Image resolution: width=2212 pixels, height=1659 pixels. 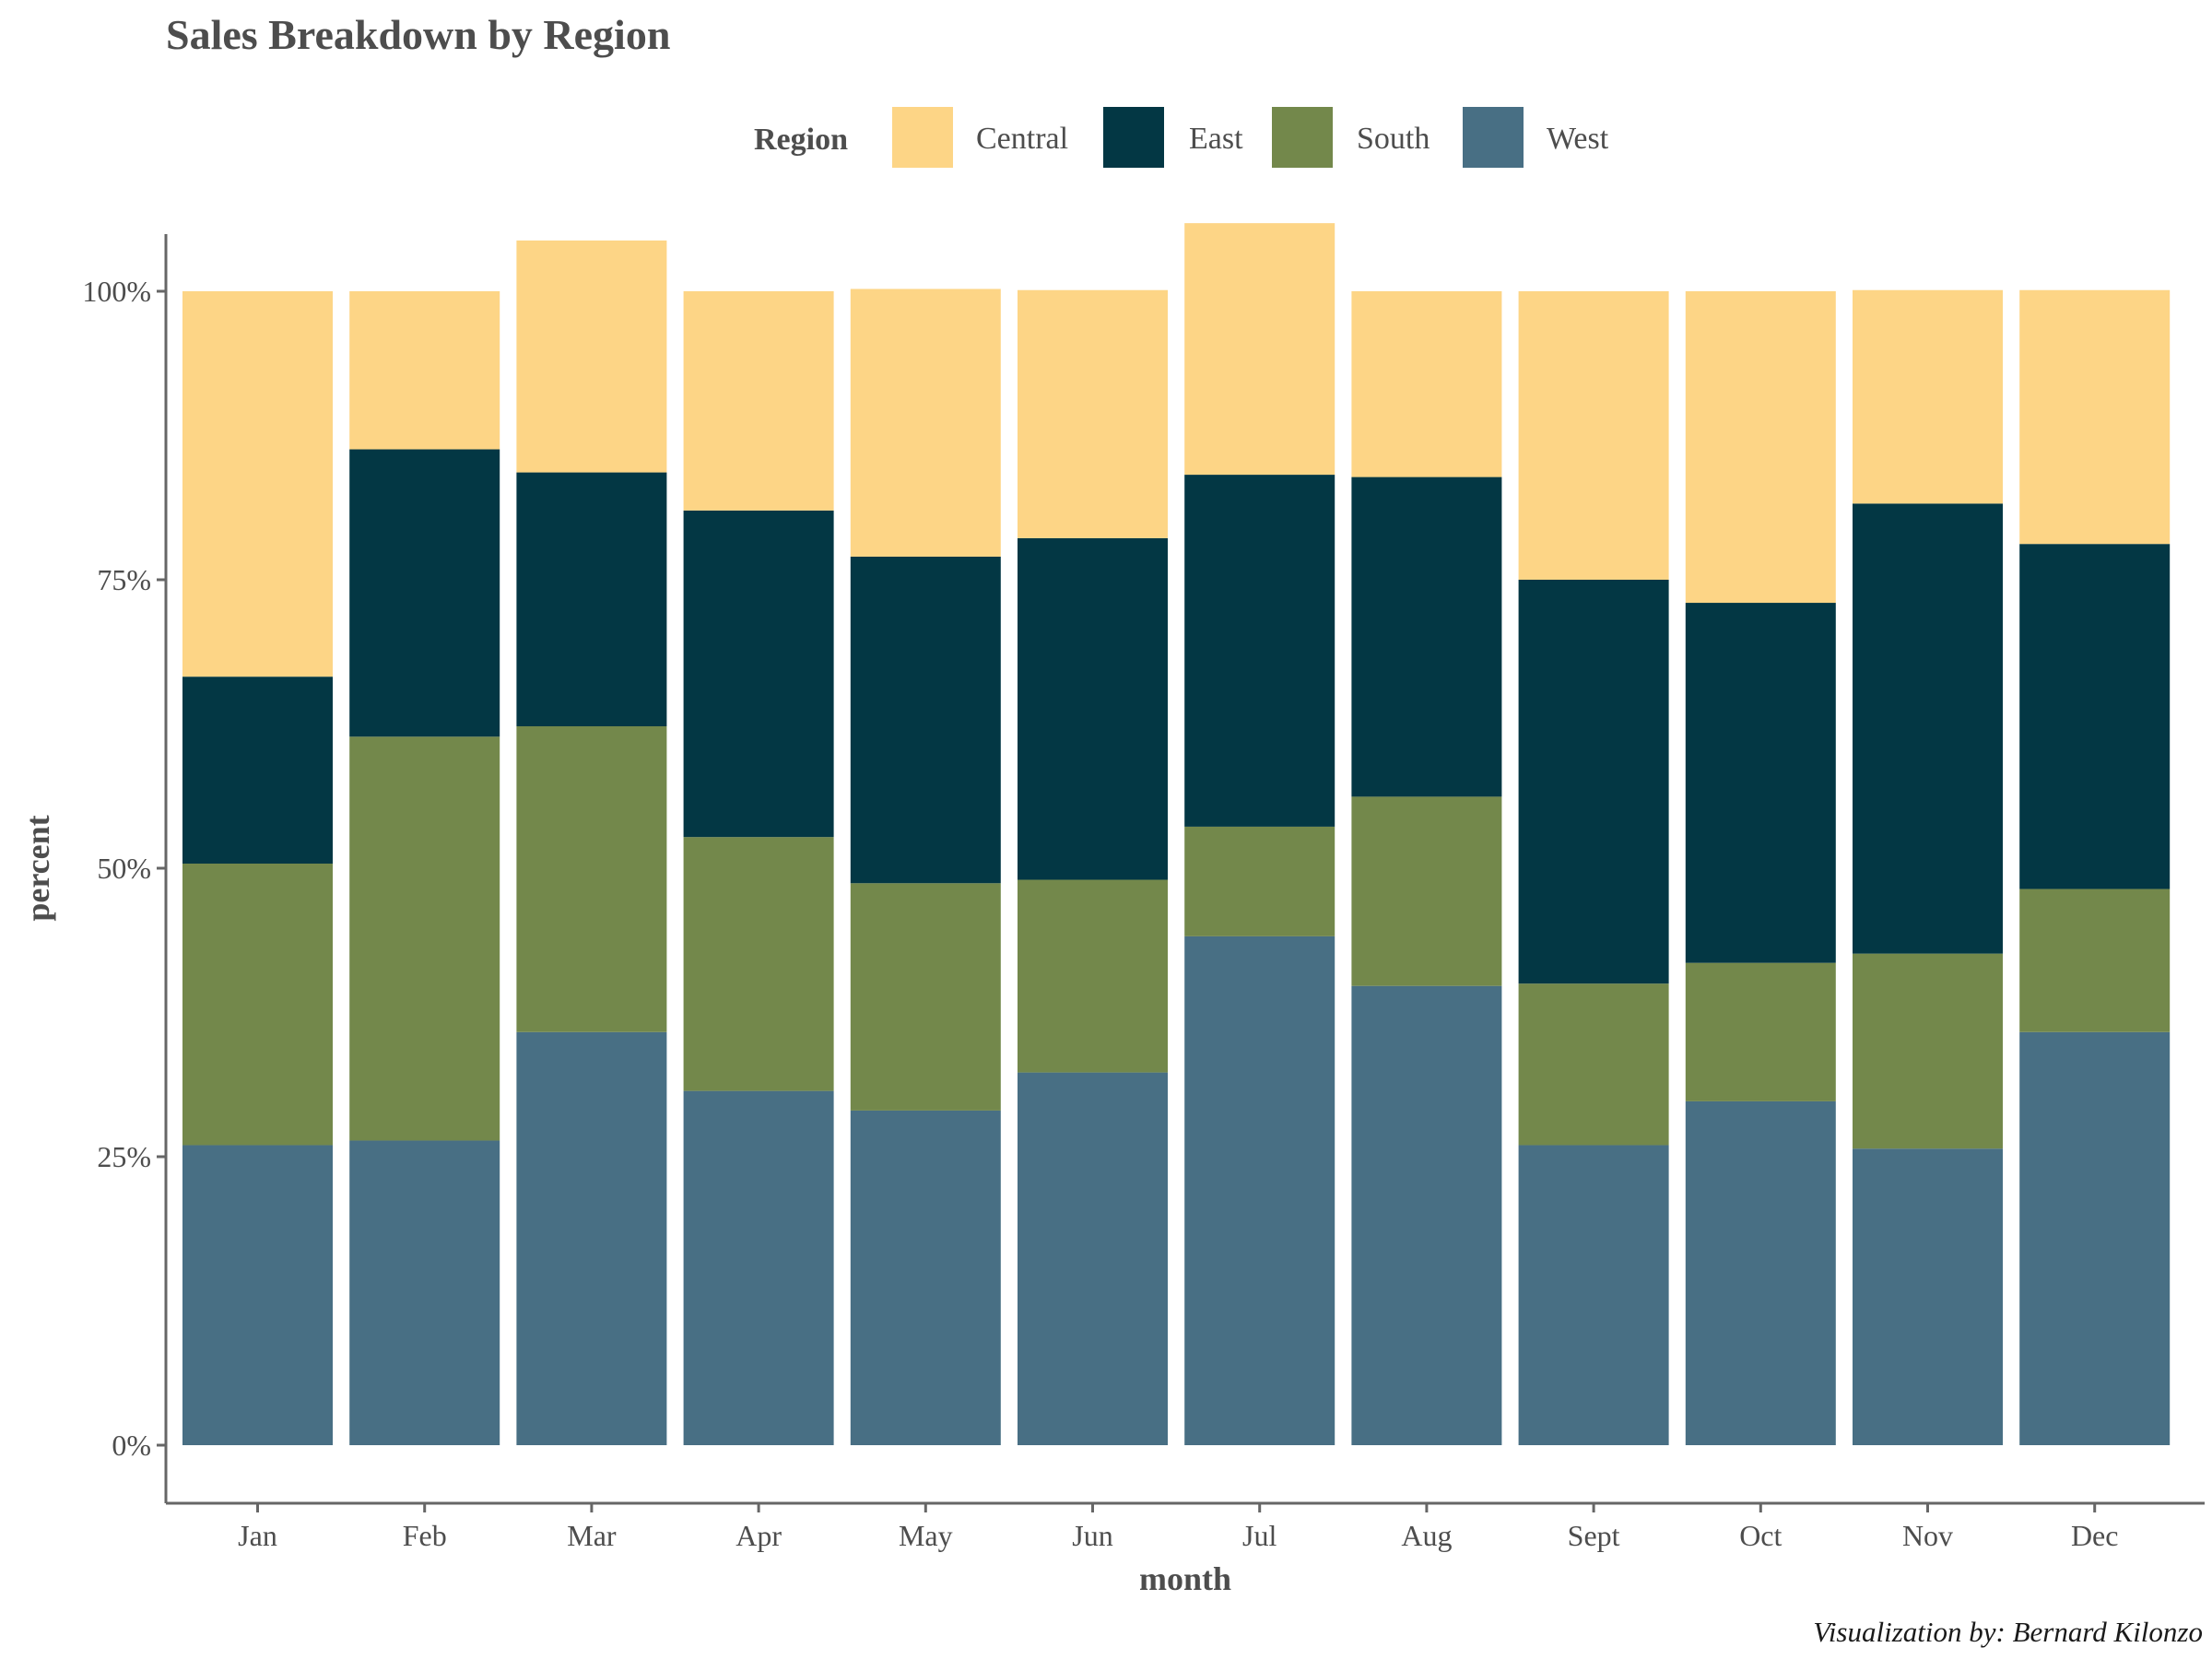 What do you see at coordinates (1928, 1296) in the screenshot?
I see `bar-nov-west` at bounding box center [1928, 1296].